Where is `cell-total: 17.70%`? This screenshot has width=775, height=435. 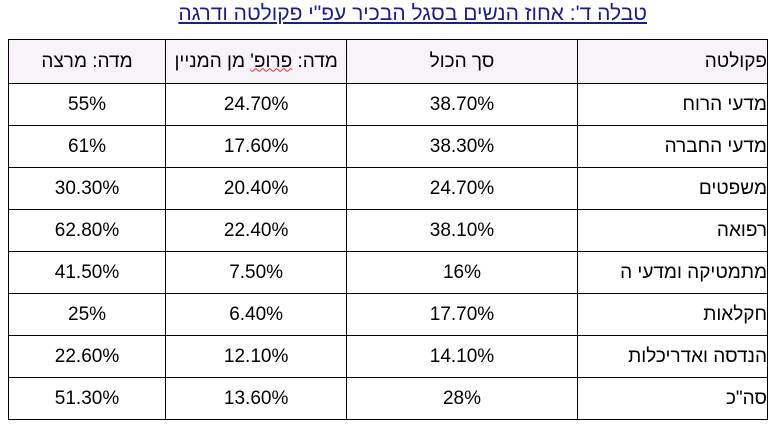
cell-total: 17.70% is located at coordinates (462, 314).